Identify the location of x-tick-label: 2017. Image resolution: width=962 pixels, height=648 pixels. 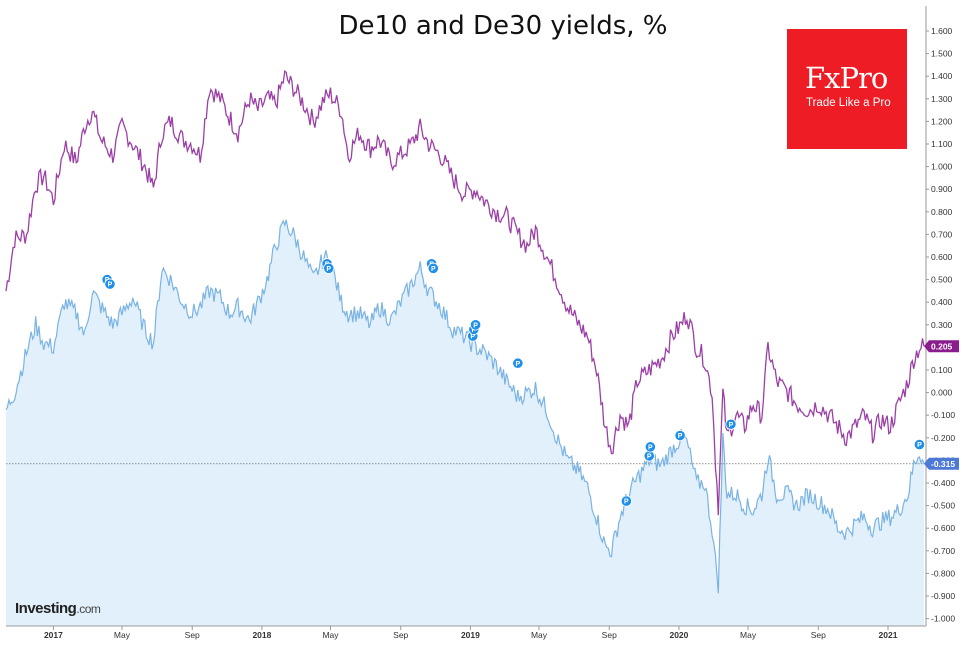
(53, 635).